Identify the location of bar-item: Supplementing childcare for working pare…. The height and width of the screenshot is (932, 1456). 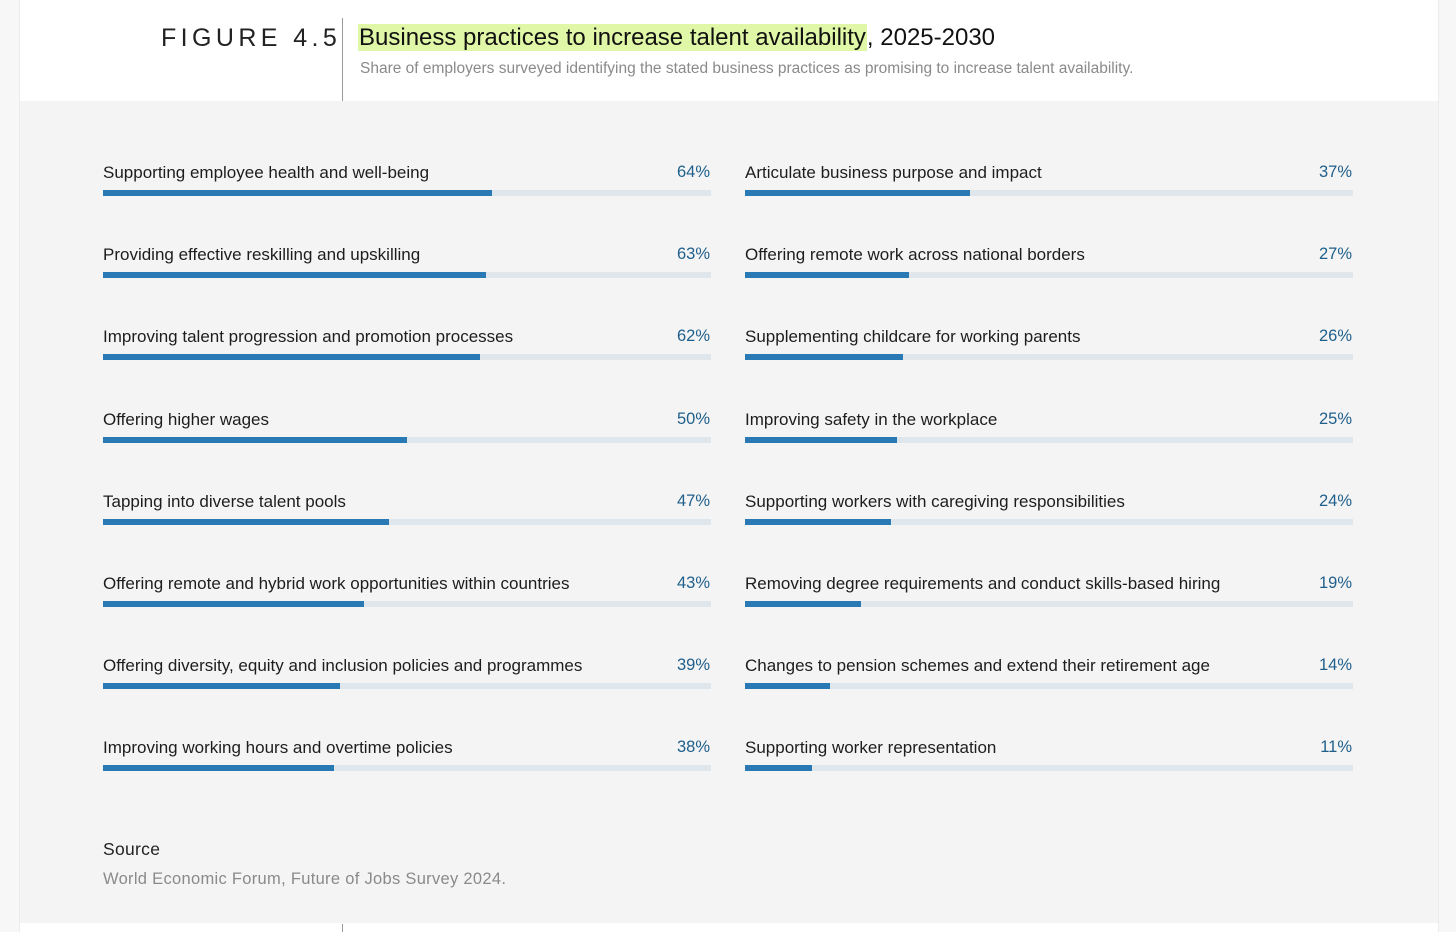
(1049, 347).